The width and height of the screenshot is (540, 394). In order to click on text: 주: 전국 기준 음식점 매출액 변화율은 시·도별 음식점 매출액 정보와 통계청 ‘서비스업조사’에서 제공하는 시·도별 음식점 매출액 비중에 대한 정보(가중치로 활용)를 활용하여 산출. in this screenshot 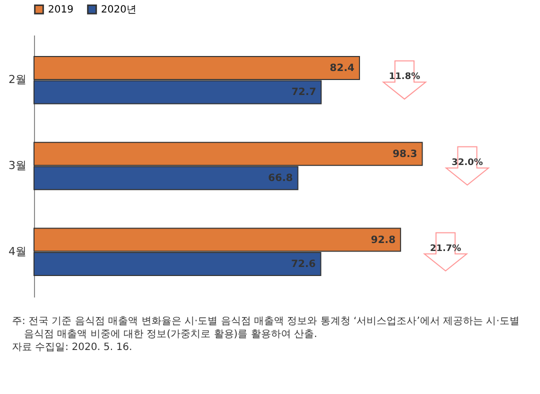, I will do `click(266, 328)`.